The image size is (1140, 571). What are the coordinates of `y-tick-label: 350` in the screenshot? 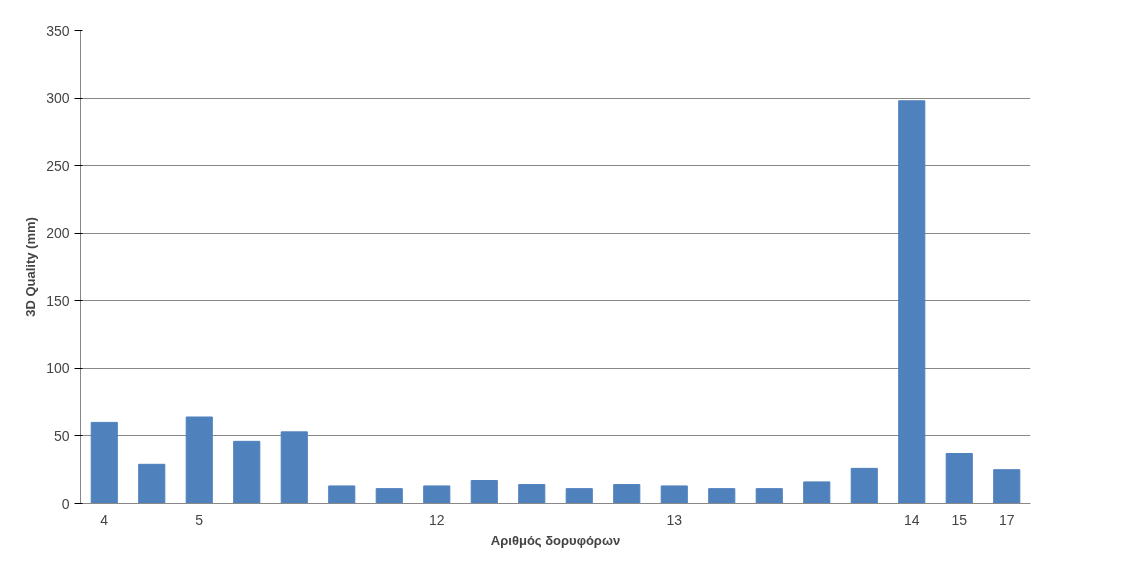 It's located at (58, 30).